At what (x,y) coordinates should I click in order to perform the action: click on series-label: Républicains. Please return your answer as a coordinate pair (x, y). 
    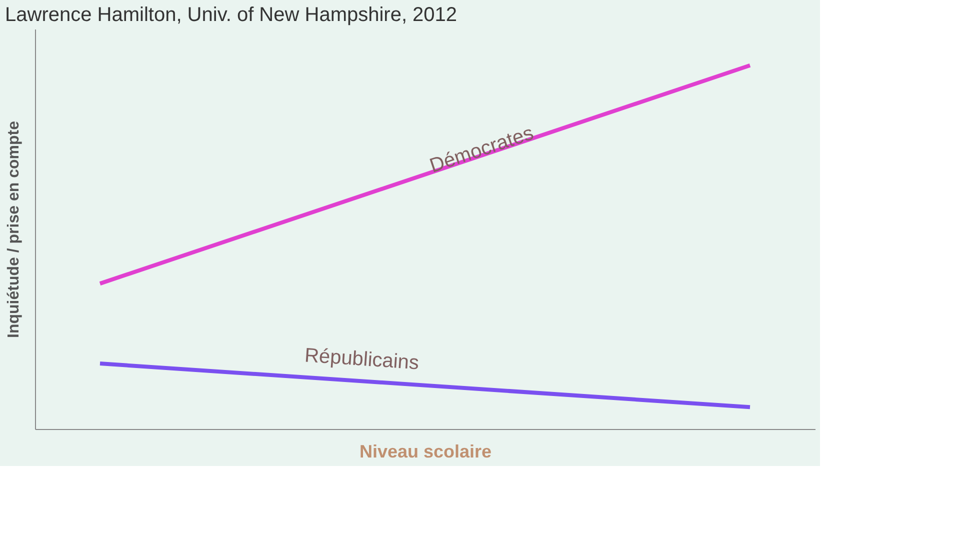
    Looking at the image, I should click on (362, 359).